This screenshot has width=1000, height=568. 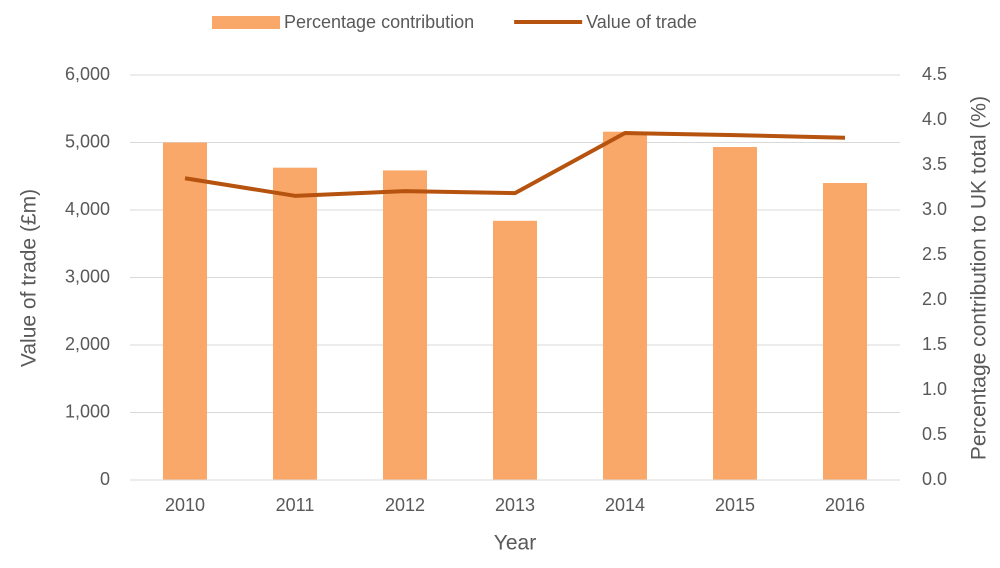 I want to click on x-tick-label: 2010, so click(x=185, y=505).